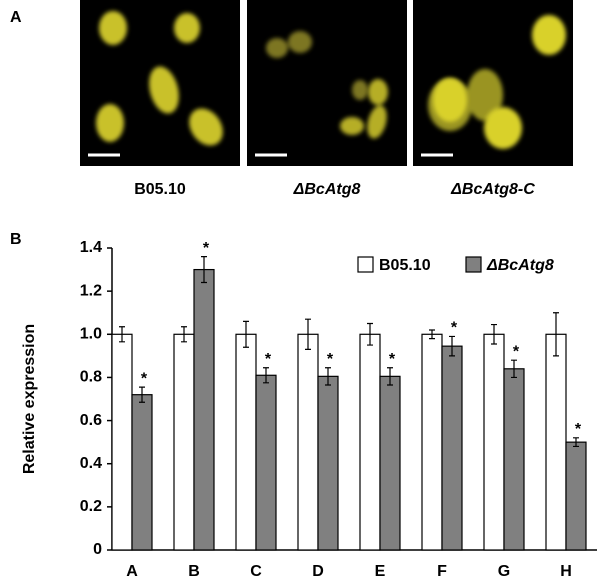 The width and height of the screenshot is (601, 585). Describe the element at coordinates (97, 549) in the screenshot. I see `y-tick-label: 0` at that location.